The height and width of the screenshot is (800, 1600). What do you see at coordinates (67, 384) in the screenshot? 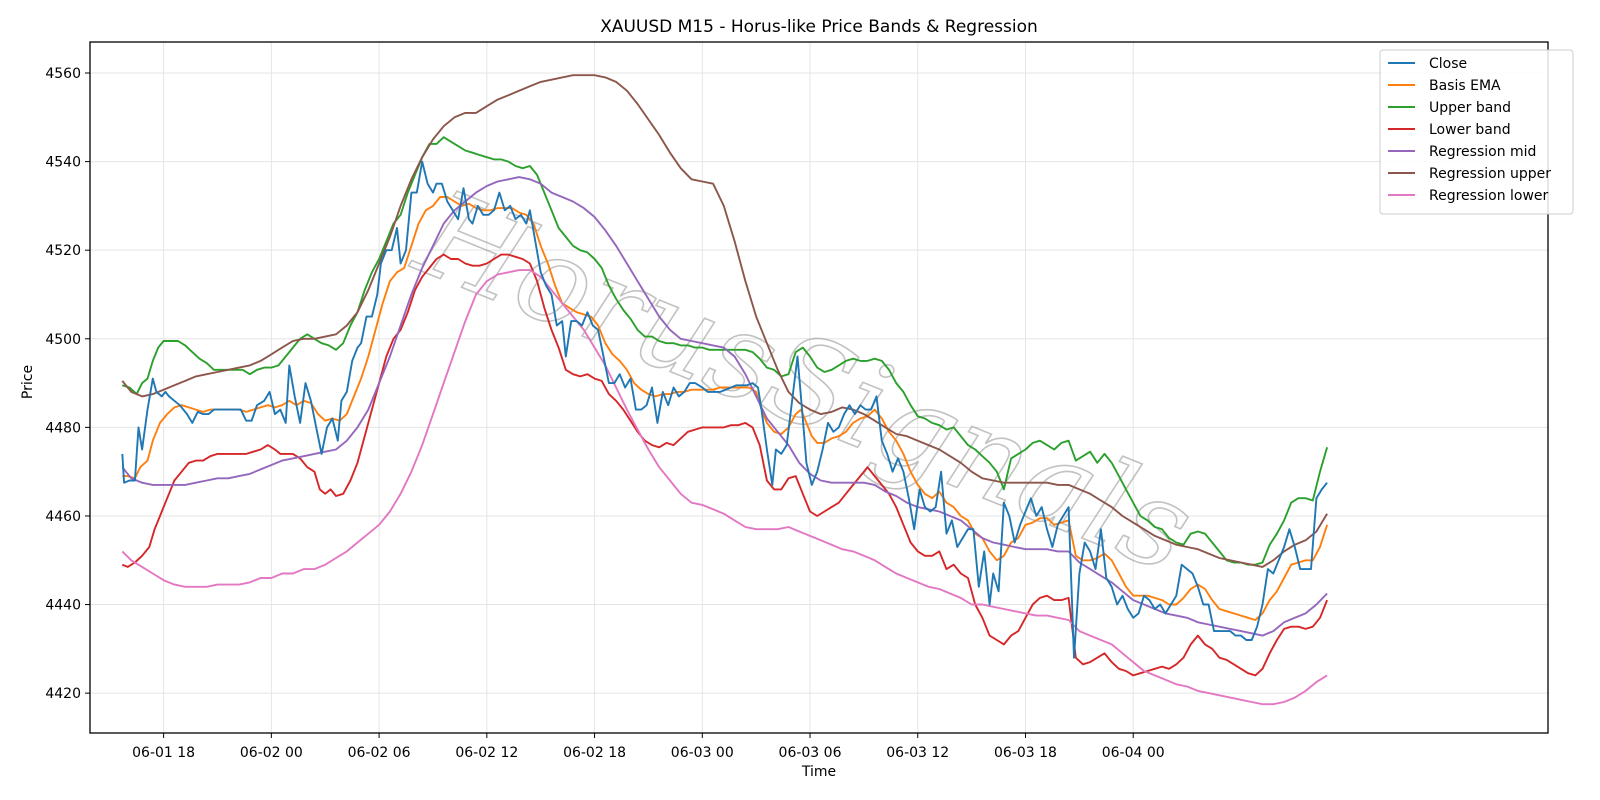
I see `y-axis: 4420 4440 4460 4480 4500 4520 4540 4560` at bounding box center [67, 384].